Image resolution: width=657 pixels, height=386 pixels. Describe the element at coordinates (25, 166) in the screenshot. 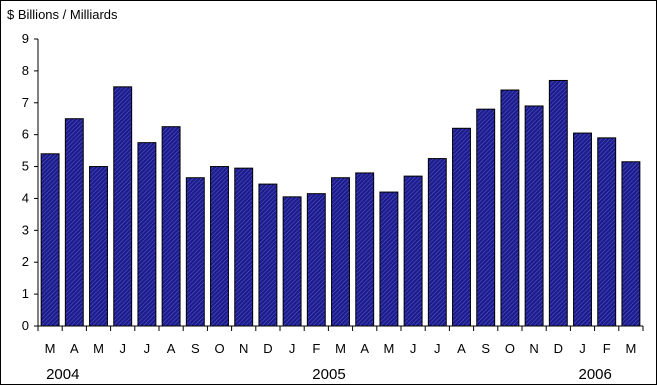

I see `y-tick-label: 5` at that location.